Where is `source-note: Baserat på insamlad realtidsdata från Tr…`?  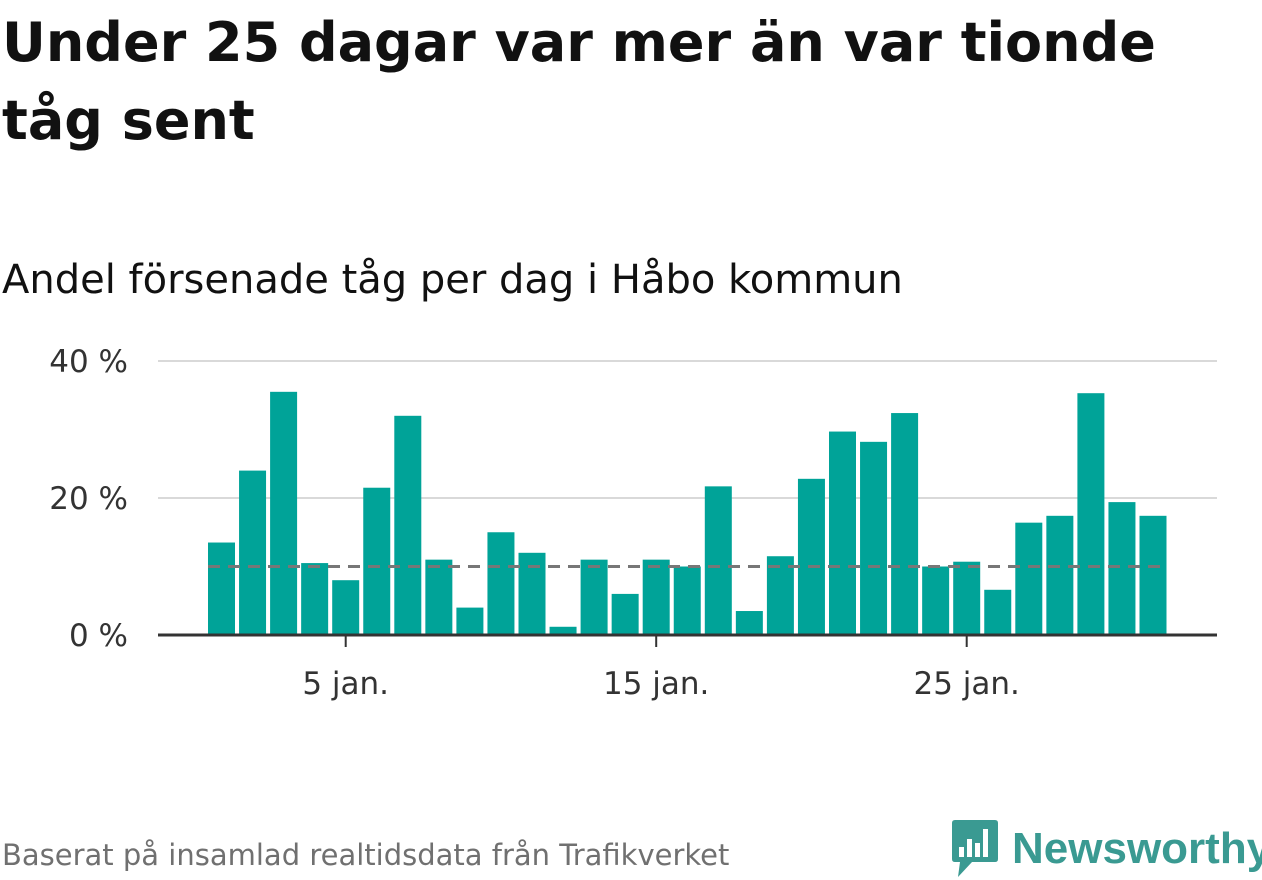
source-note: Baserat på insamlad realtidsdata från Tr… is located at coordinates (366, 855).